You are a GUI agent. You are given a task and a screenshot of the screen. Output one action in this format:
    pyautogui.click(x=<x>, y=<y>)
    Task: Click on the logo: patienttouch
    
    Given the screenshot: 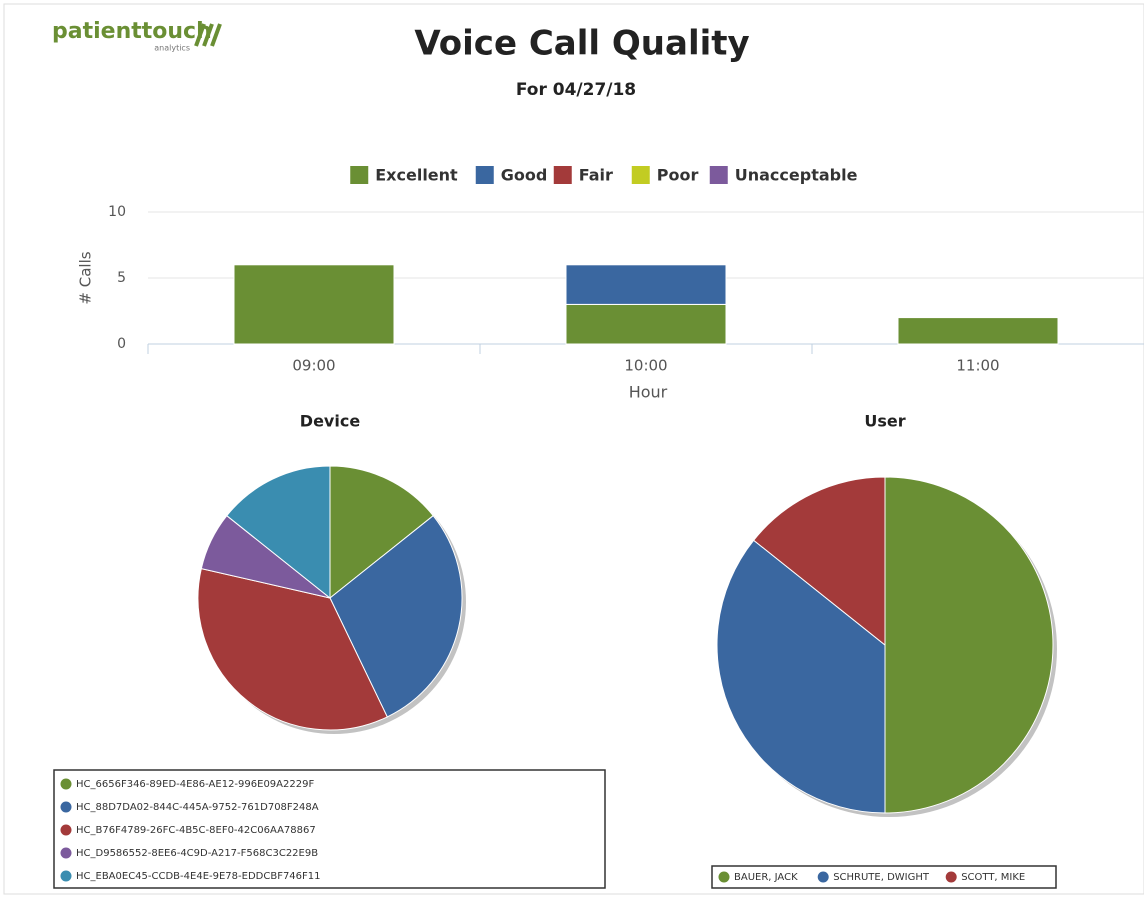 What is the action you would take?
    pyautogui.click(x=132, y=31)
    